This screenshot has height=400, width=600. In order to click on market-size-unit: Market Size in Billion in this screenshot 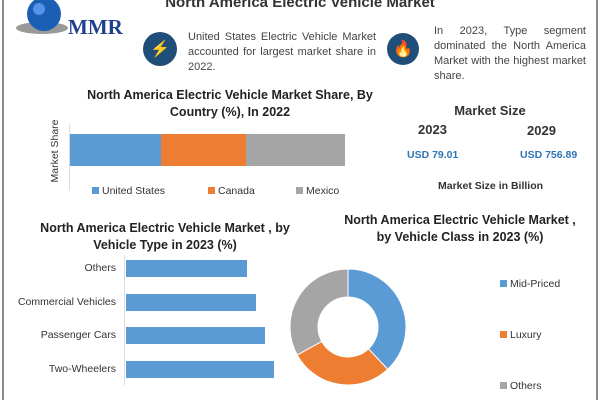, I will do `click(491, 186)`.